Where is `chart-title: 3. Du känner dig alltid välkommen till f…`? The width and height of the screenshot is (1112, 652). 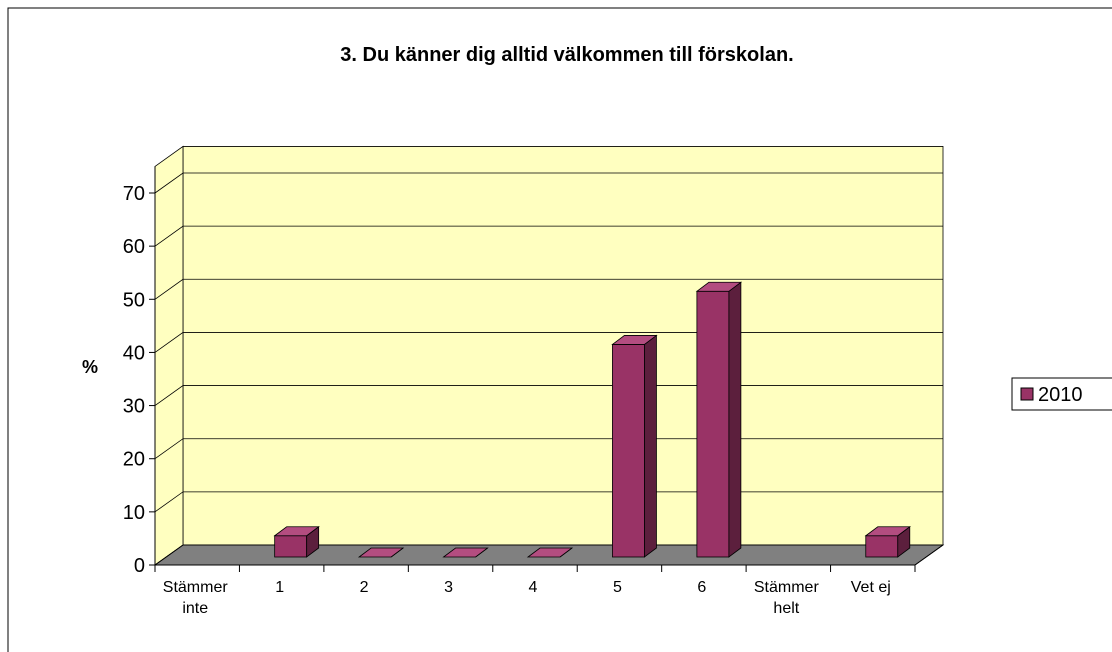
chart-title: 3. Du känner dig alltid välkommen till f… is located at coordinates (567, 55).